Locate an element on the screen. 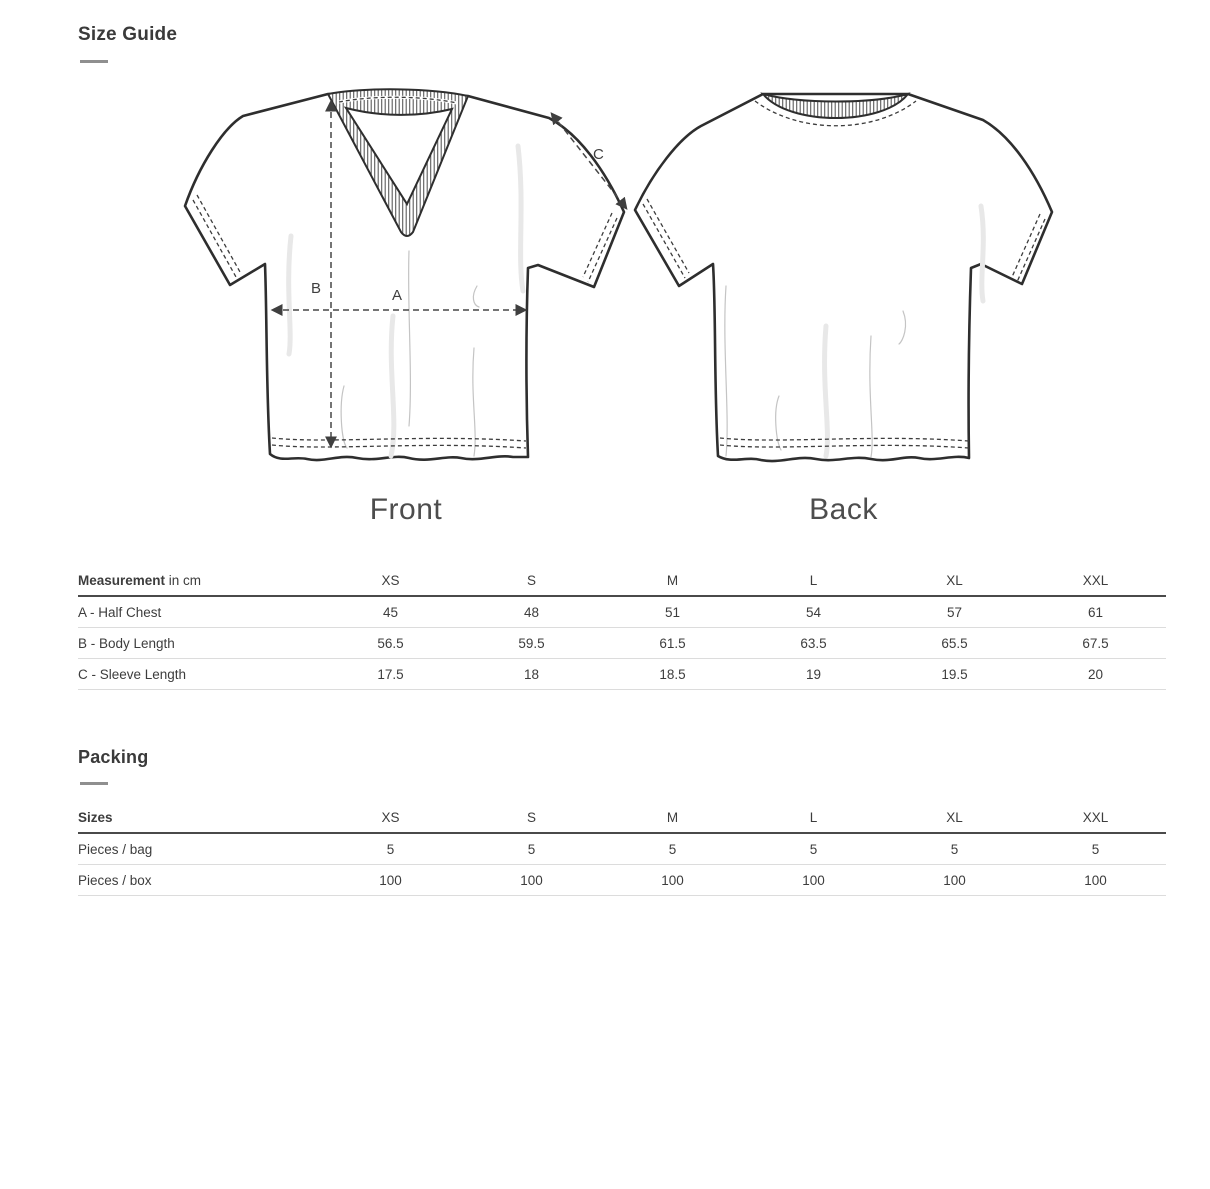 This screenshot has width=1210, height=1189. packing-header-row: Sizes XS S M L XL XXL is located at coordinates (622, 818).